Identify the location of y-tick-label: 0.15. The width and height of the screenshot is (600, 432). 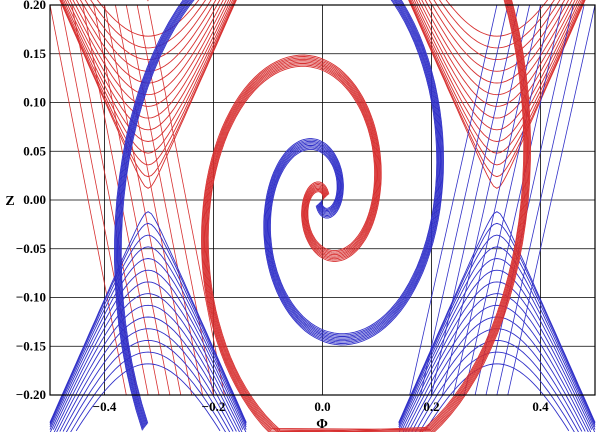
(34, 53).